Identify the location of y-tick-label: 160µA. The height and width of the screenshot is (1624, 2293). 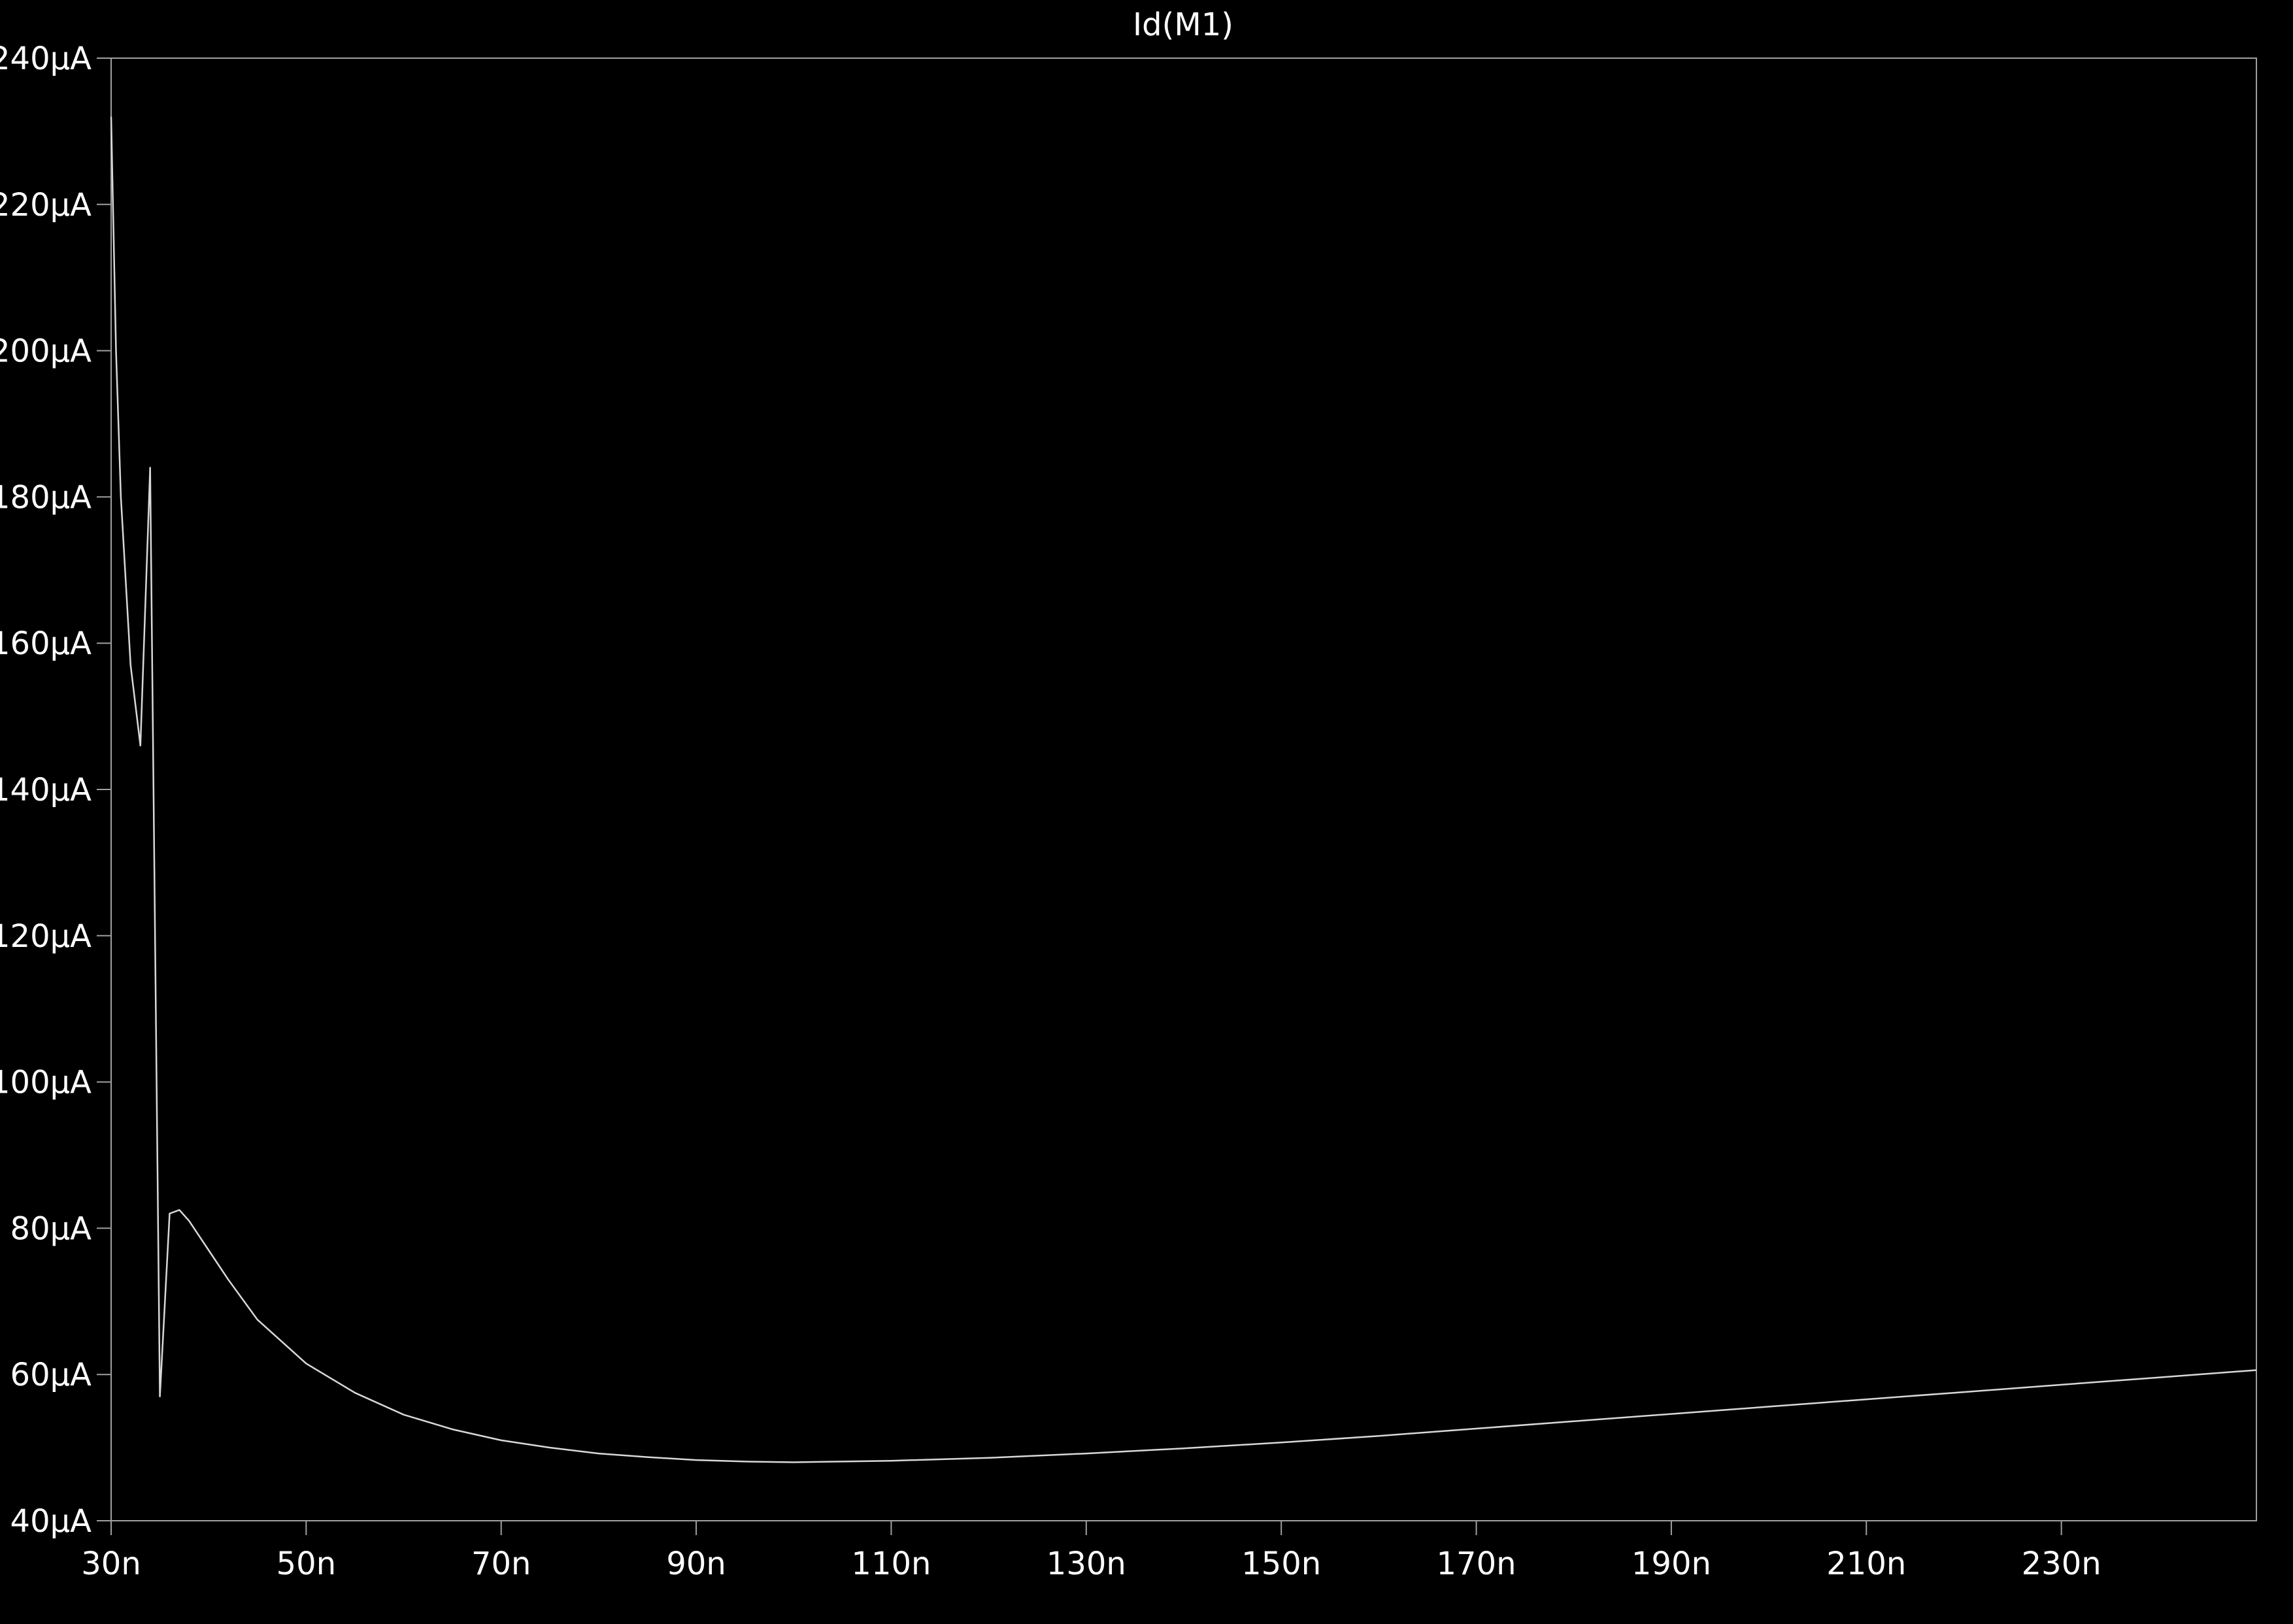
(46, 643).